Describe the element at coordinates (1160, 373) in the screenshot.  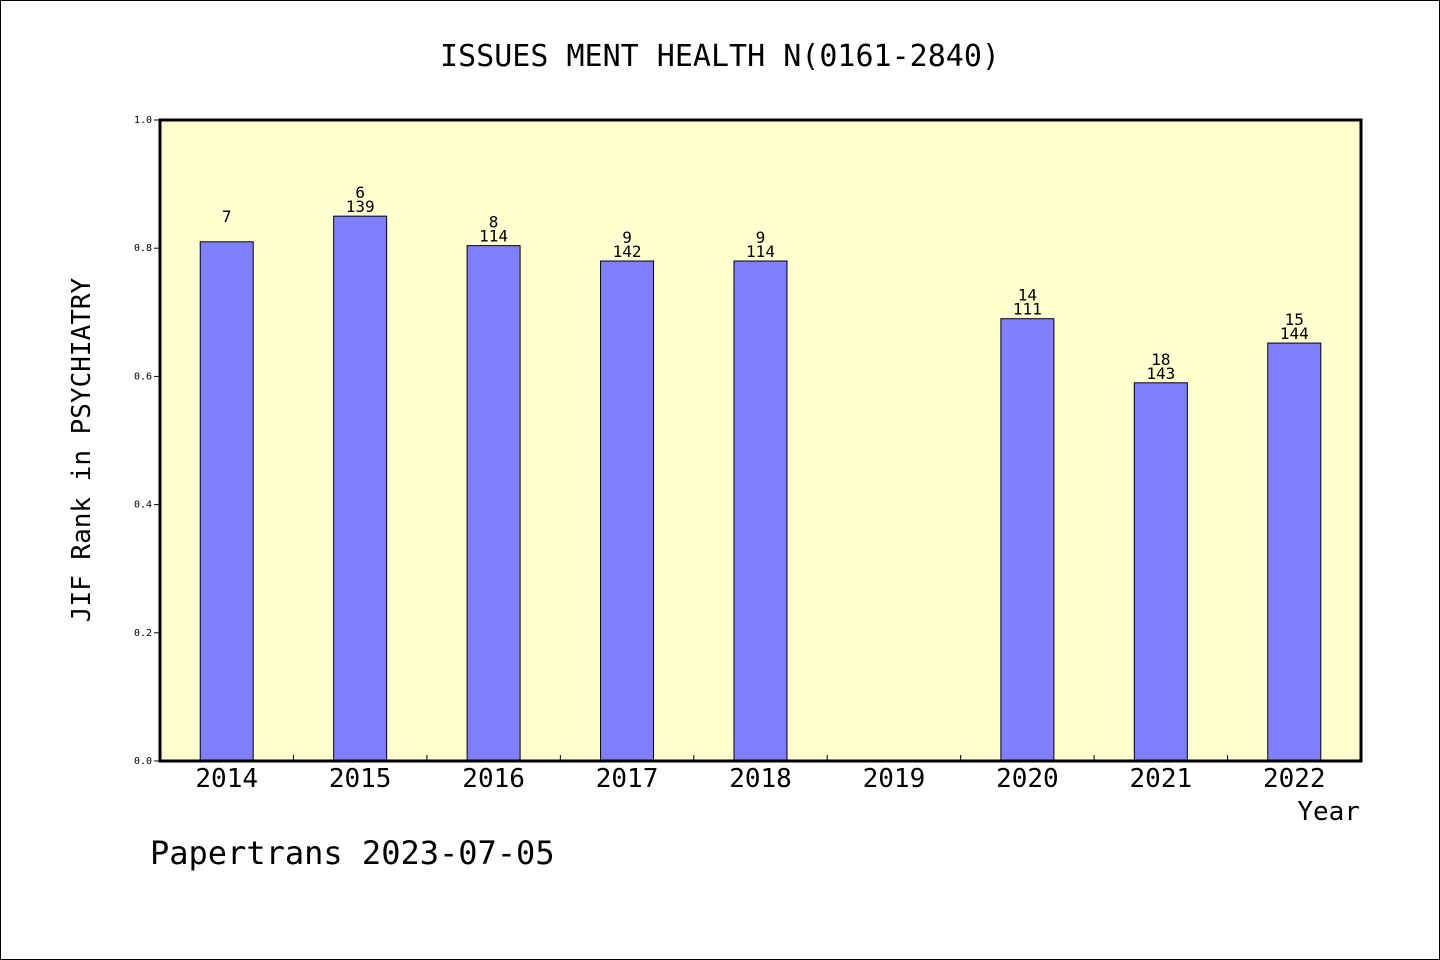
I see `total-label: 143` at that location.